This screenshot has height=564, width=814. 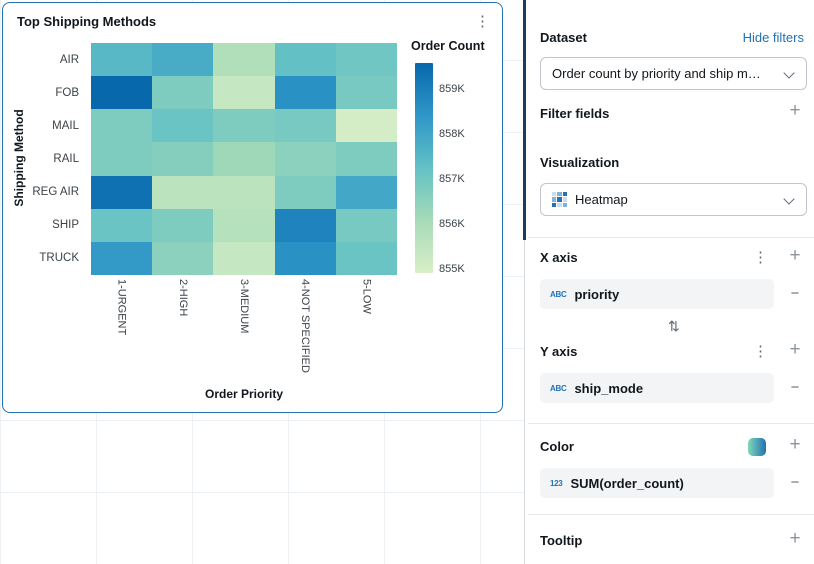 What do you see at coordinates (556, 483) in the screenshot?
I see `number-type-icon: 123` at bounding box center [556, 483].